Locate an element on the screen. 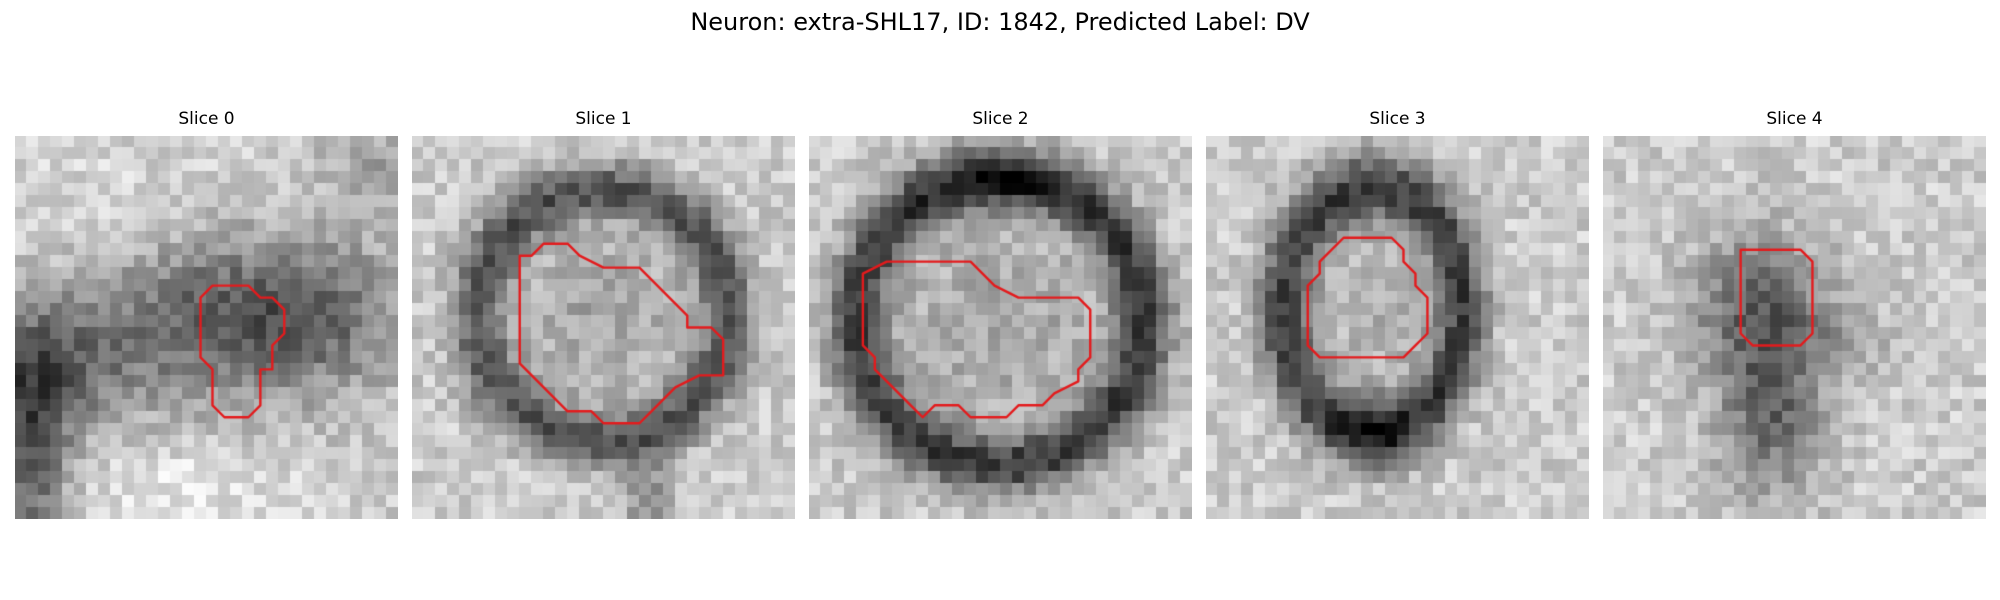 This screenshot has width=2000, height=600. slice-title-0: Slice 0 is located at coordinates (206, 119).